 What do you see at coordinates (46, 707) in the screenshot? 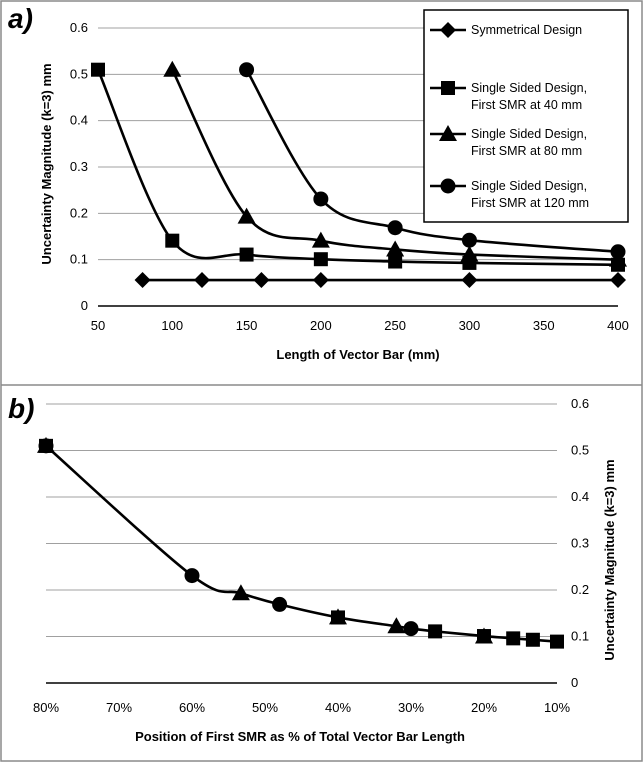
I see `x-tick-label-b: 80%` at bounding box center [46, 707].